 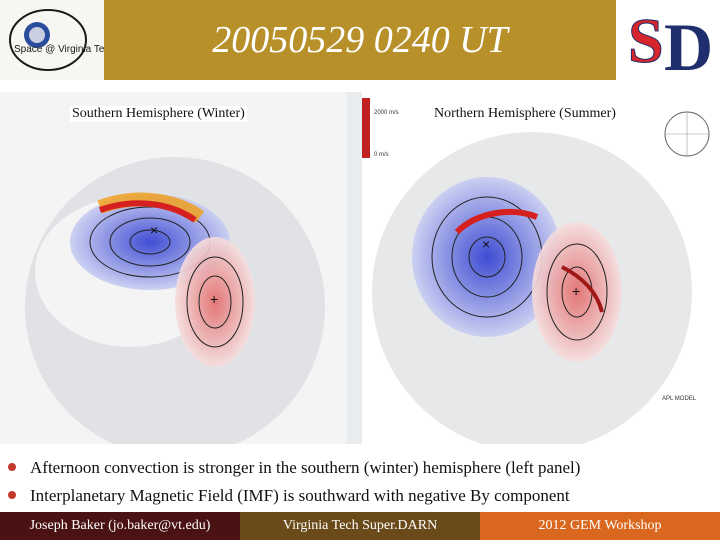 What do you see at coordinates (158, 114) in the screenshot?
I see `southern-hemisphere-label: Southern Hemisphere (Winter)` at bounding box center [158, 114].